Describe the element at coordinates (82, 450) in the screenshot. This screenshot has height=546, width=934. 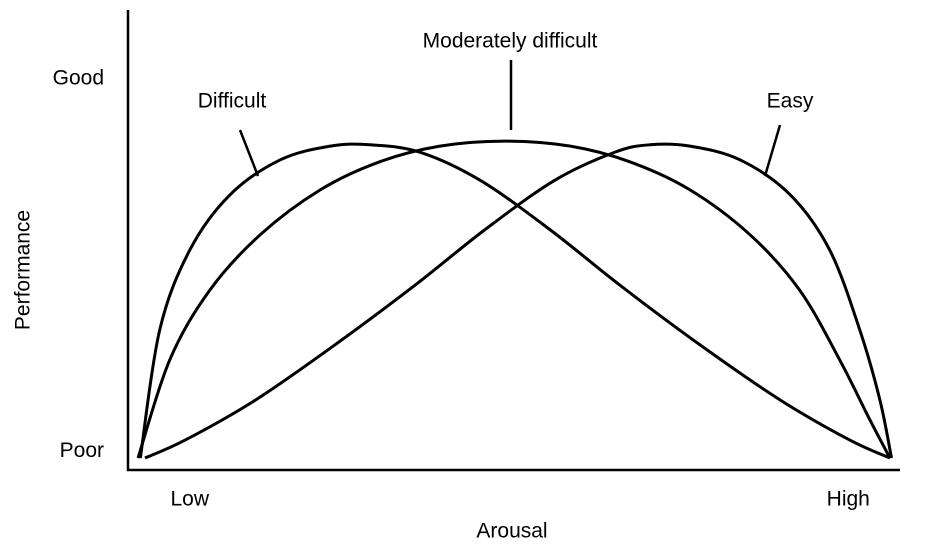
I see `y-tick-label: Poor` at that location.